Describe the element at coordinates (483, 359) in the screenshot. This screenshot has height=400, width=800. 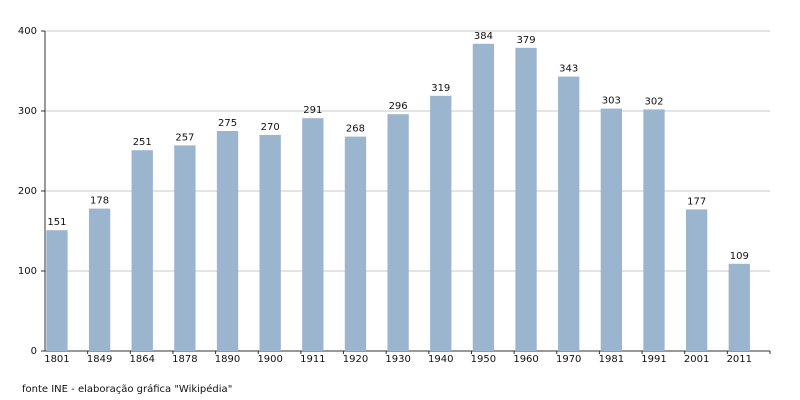
I see `x-tick-label: 1950` at that location.